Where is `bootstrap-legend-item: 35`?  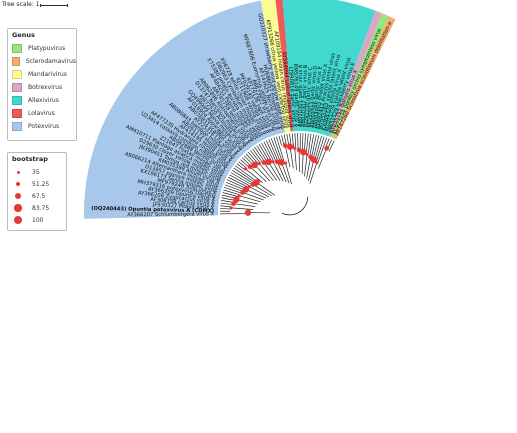 bootstrap-legend-item: 35 is located at coordinates (39, 172).